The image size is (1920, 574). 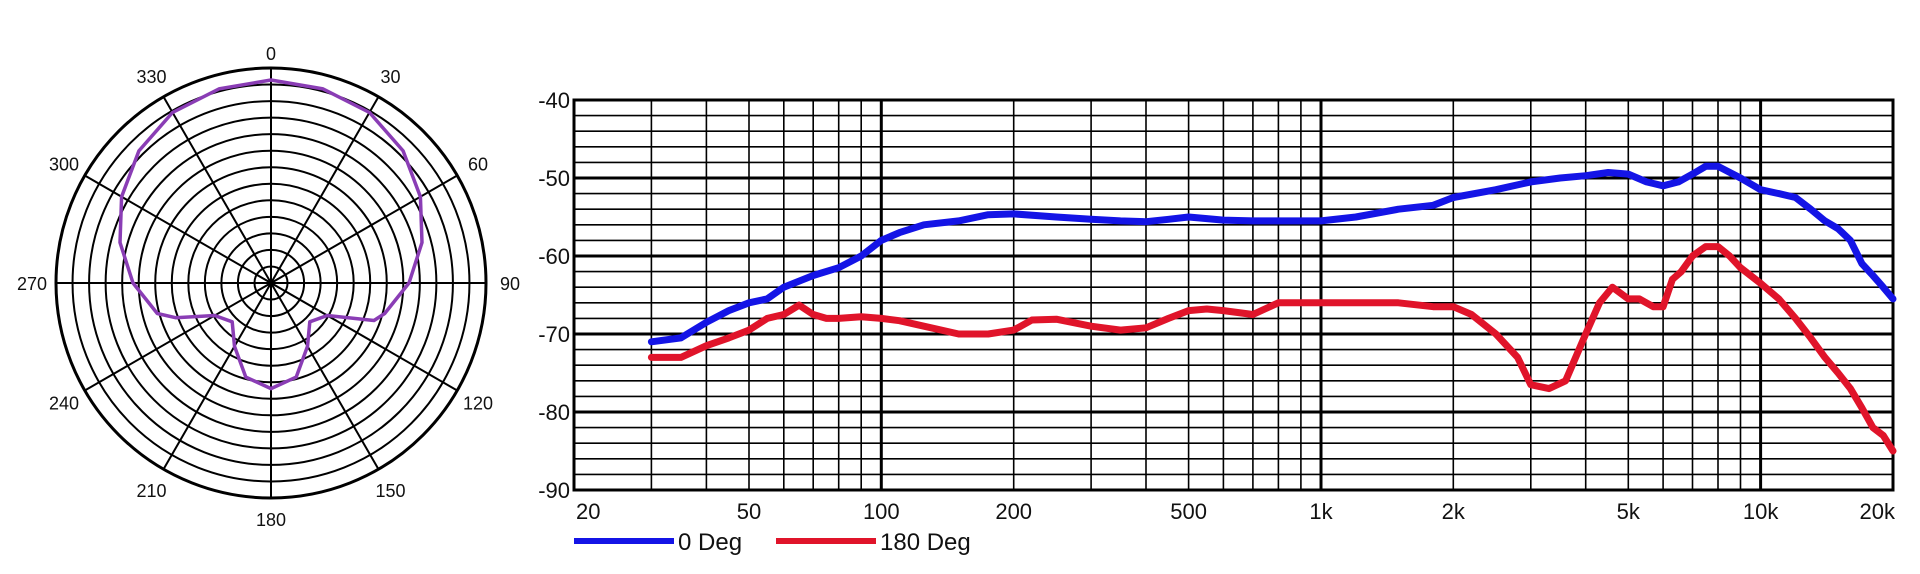 I want to click on x-tick-label: 10k, so click(x=1761, y=511).